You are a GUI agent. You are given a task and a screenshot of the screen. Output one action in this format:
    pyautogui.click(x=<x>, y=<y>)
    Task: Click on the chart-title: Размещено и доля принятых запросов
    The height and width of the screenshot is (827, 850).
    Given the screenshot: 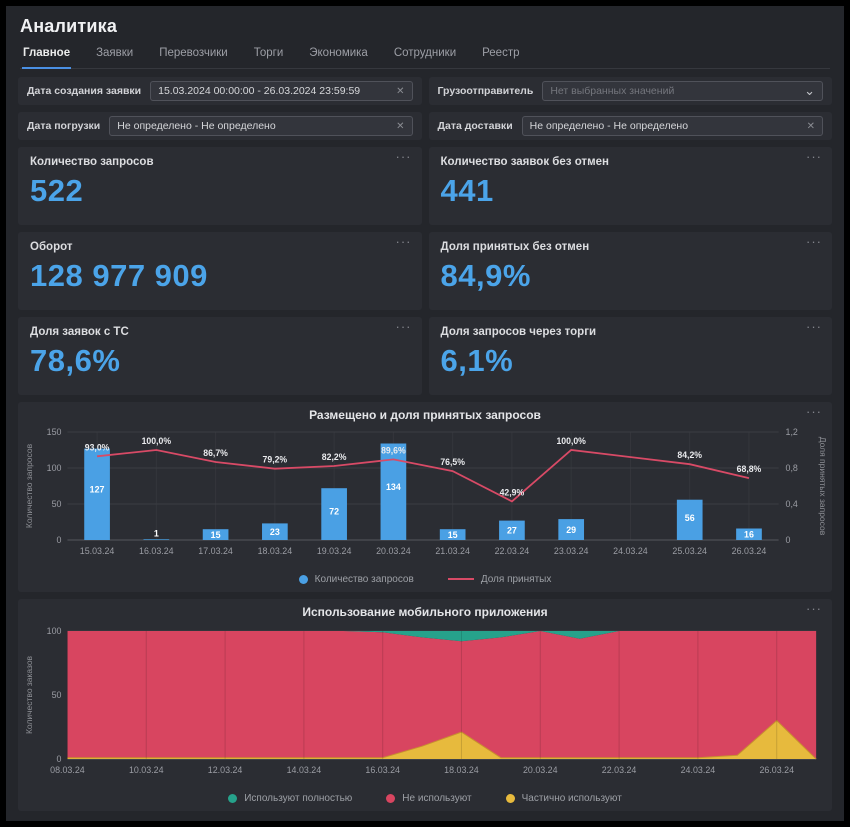 What is the action you would take?
    pyautogui.click(x=425, y=415)
    